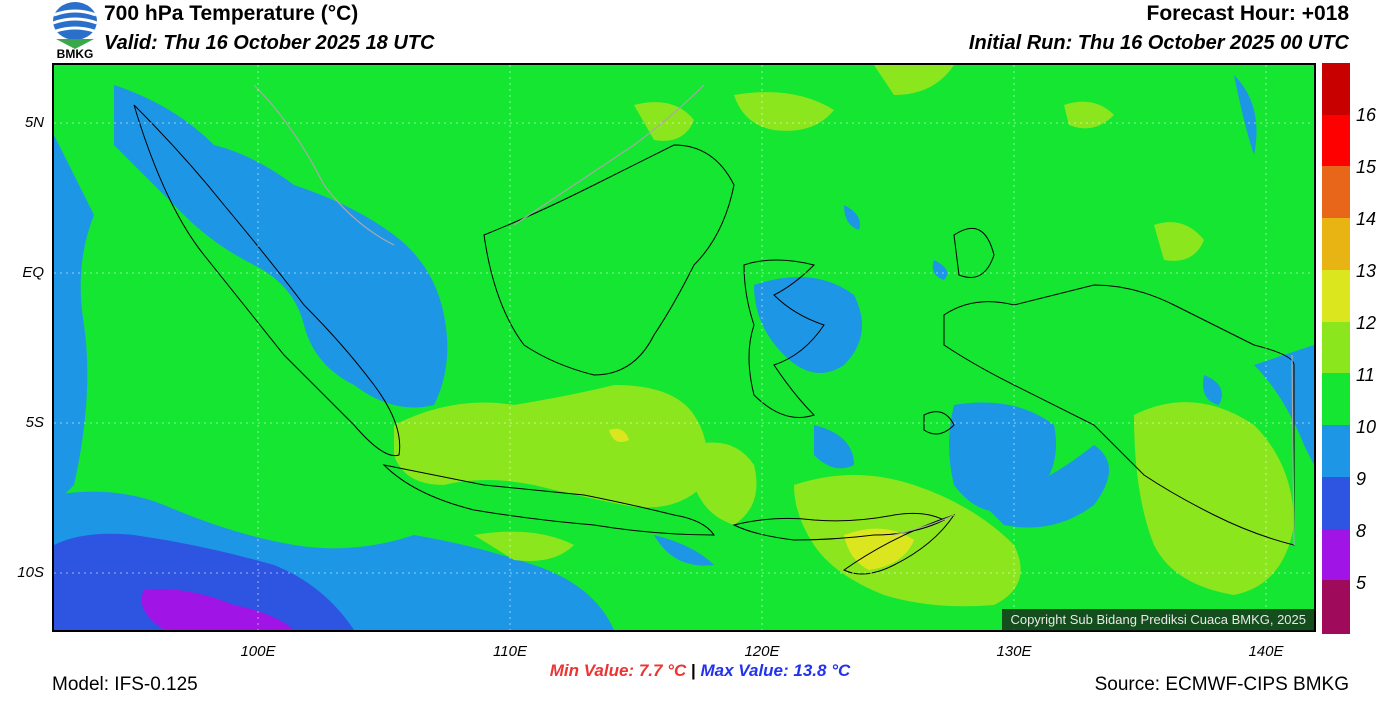  Describe the element at coordinates (1366, 115) in the screenshot. I see `cbar-label-16: 16` at that location.